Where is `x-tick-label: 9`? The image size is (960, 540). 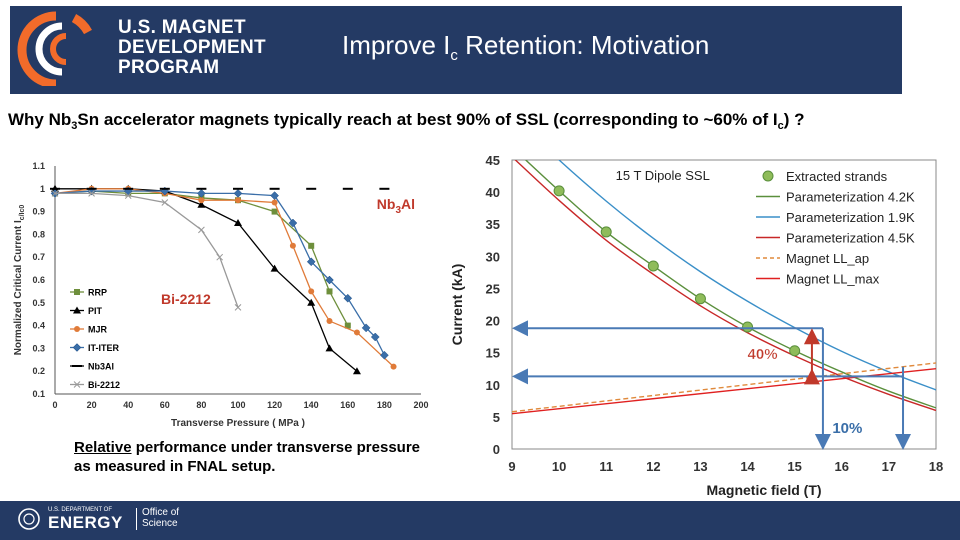 x-tick-label: 9 is located at coordinates (511, 466).